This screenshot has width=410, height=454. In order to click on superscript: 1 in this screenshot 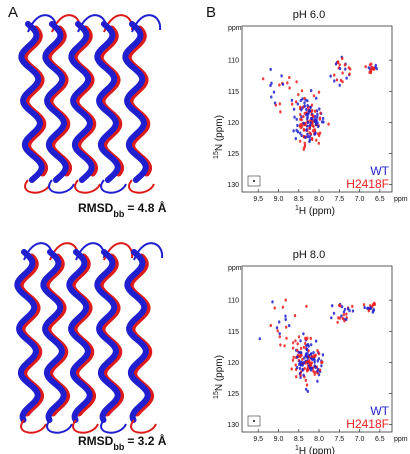, I will do `click(297, 208)`.